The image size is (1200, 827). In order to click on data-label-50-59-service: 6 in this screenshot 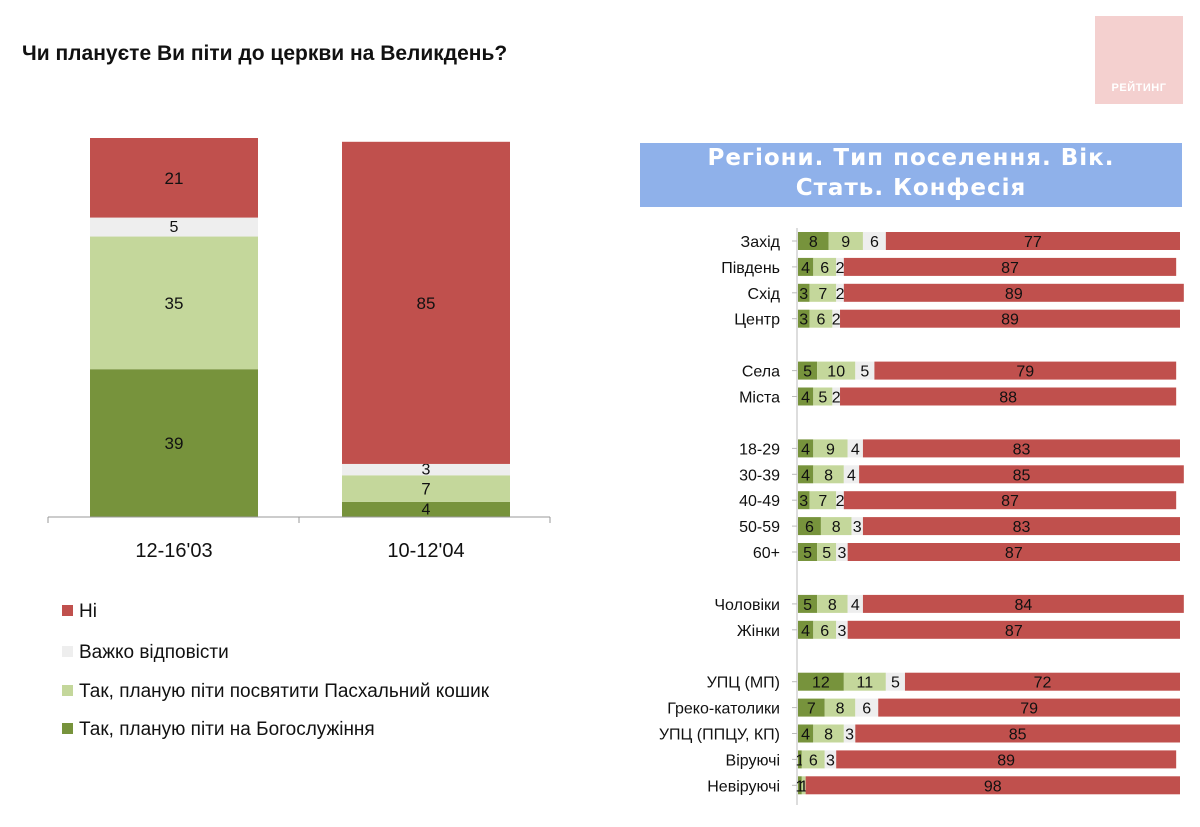, I will do `click(809, 527)`.